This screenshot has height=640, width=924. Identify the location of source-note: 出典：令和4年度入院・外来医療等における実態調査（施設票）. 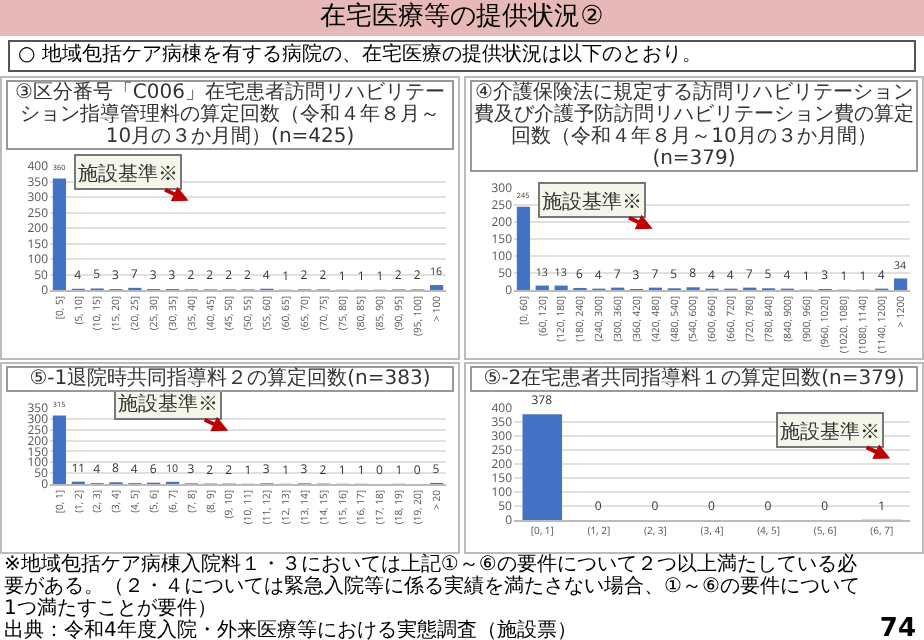
(291, 630).